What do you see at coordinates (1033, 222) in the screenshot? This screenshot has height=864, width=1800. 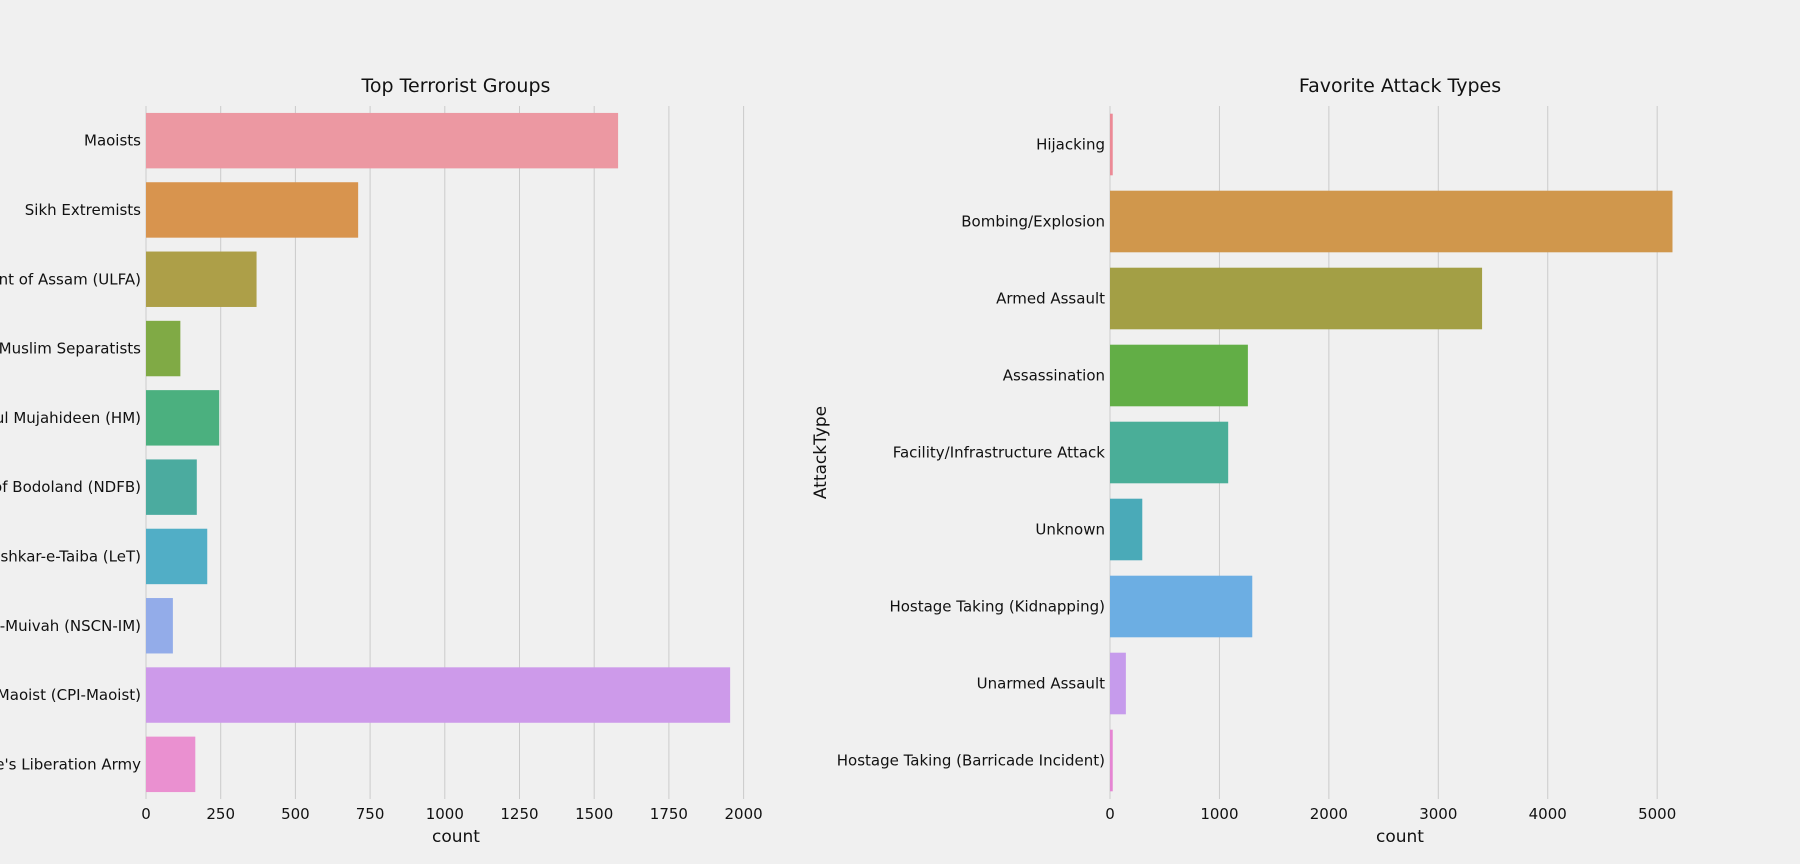 I see `category-label: Bombing/Explosion` at bounding box center [1033, 222].